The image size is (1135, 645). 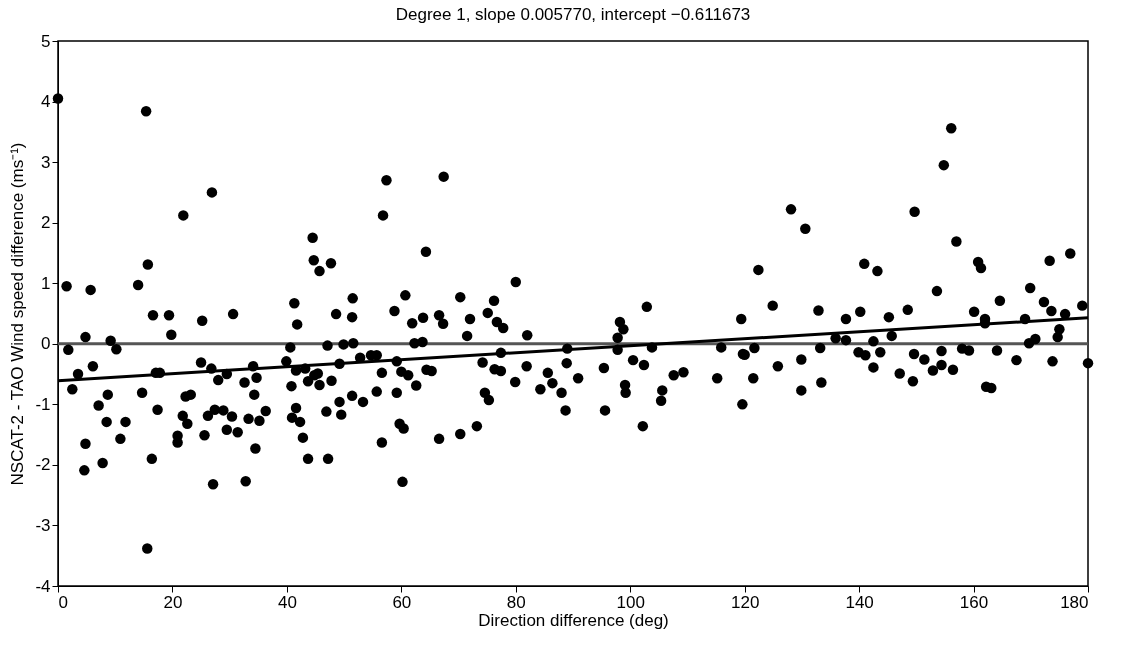 What do you see at coordinates (46, 344) in the screenshot?
I see `y-tick-label: 0` at bounding box center [46, 344].